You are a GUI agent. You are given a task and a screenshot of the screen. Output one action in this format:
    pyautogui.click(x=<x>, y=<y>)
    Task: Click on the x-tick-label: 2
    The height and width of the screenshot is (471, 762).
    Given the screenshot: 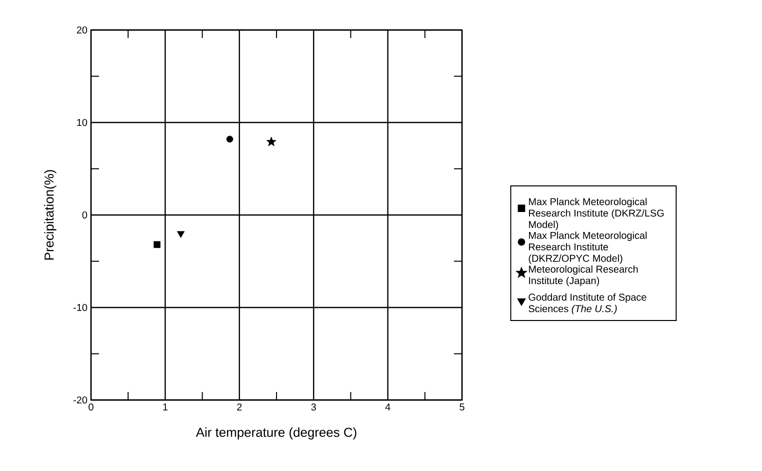 What is the action you would take?
    pyautogui.click(x=239, y=407)
    